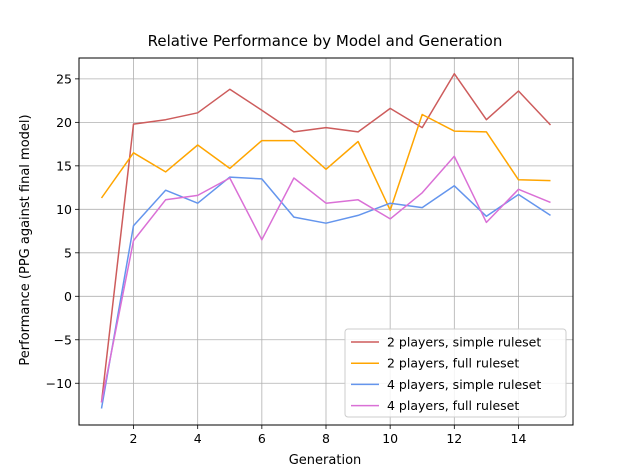  What do you see at coordinates (326, 438) in the screenshot?
I see `x-tick-label: 8` at bounding box center [326, 438].